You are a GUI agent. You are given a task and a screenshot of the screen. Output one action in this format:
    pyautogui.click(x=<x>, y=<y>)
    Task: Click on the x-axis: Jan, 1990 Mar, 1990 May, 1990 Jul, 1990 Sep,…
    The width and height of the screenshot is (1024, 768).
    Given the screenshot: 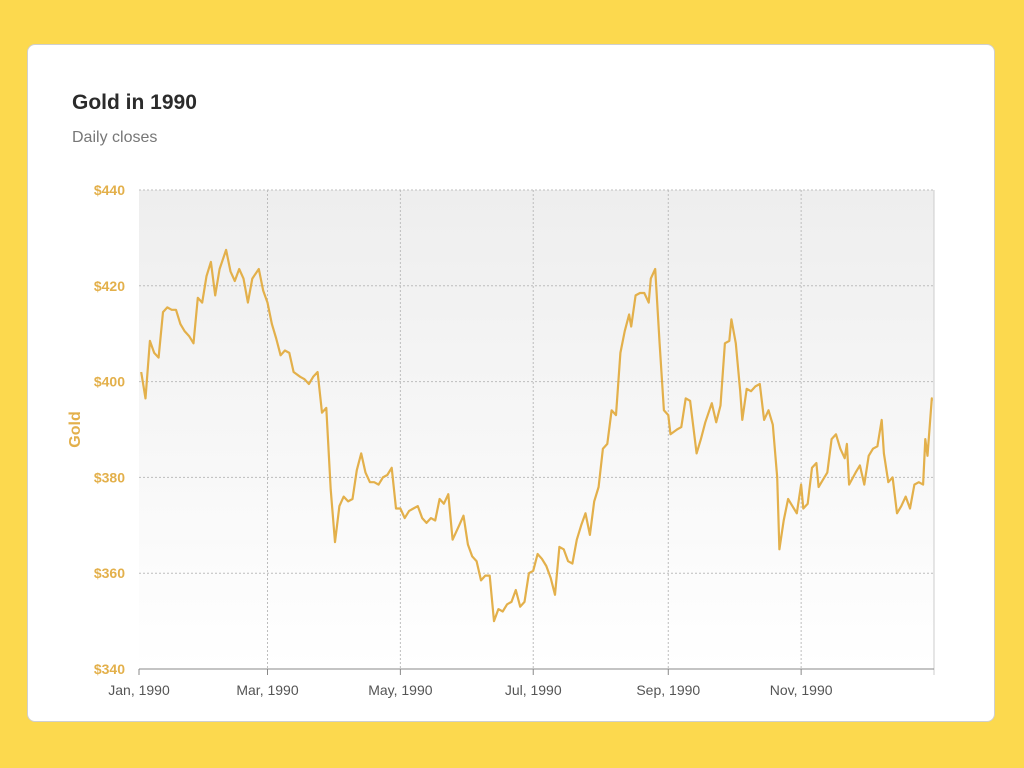 What is the action you would take?
    pyautogui.click(x=521, y=683)
    